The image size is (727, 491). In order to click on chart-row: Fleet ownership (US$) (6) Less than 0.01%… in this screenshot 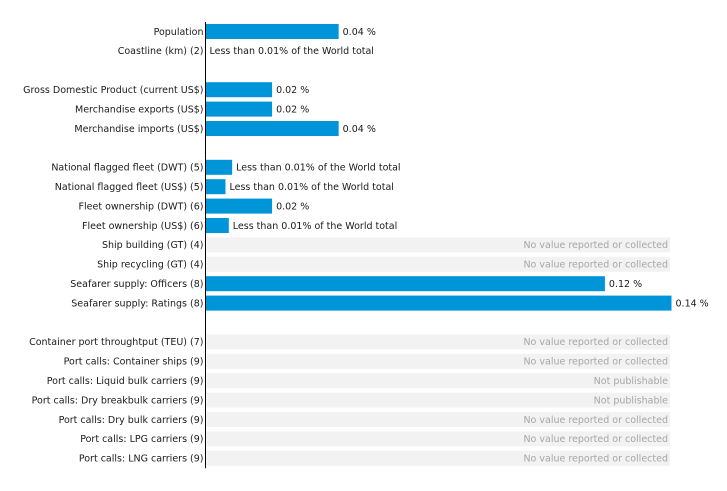, I will do `click(239, 225)`.